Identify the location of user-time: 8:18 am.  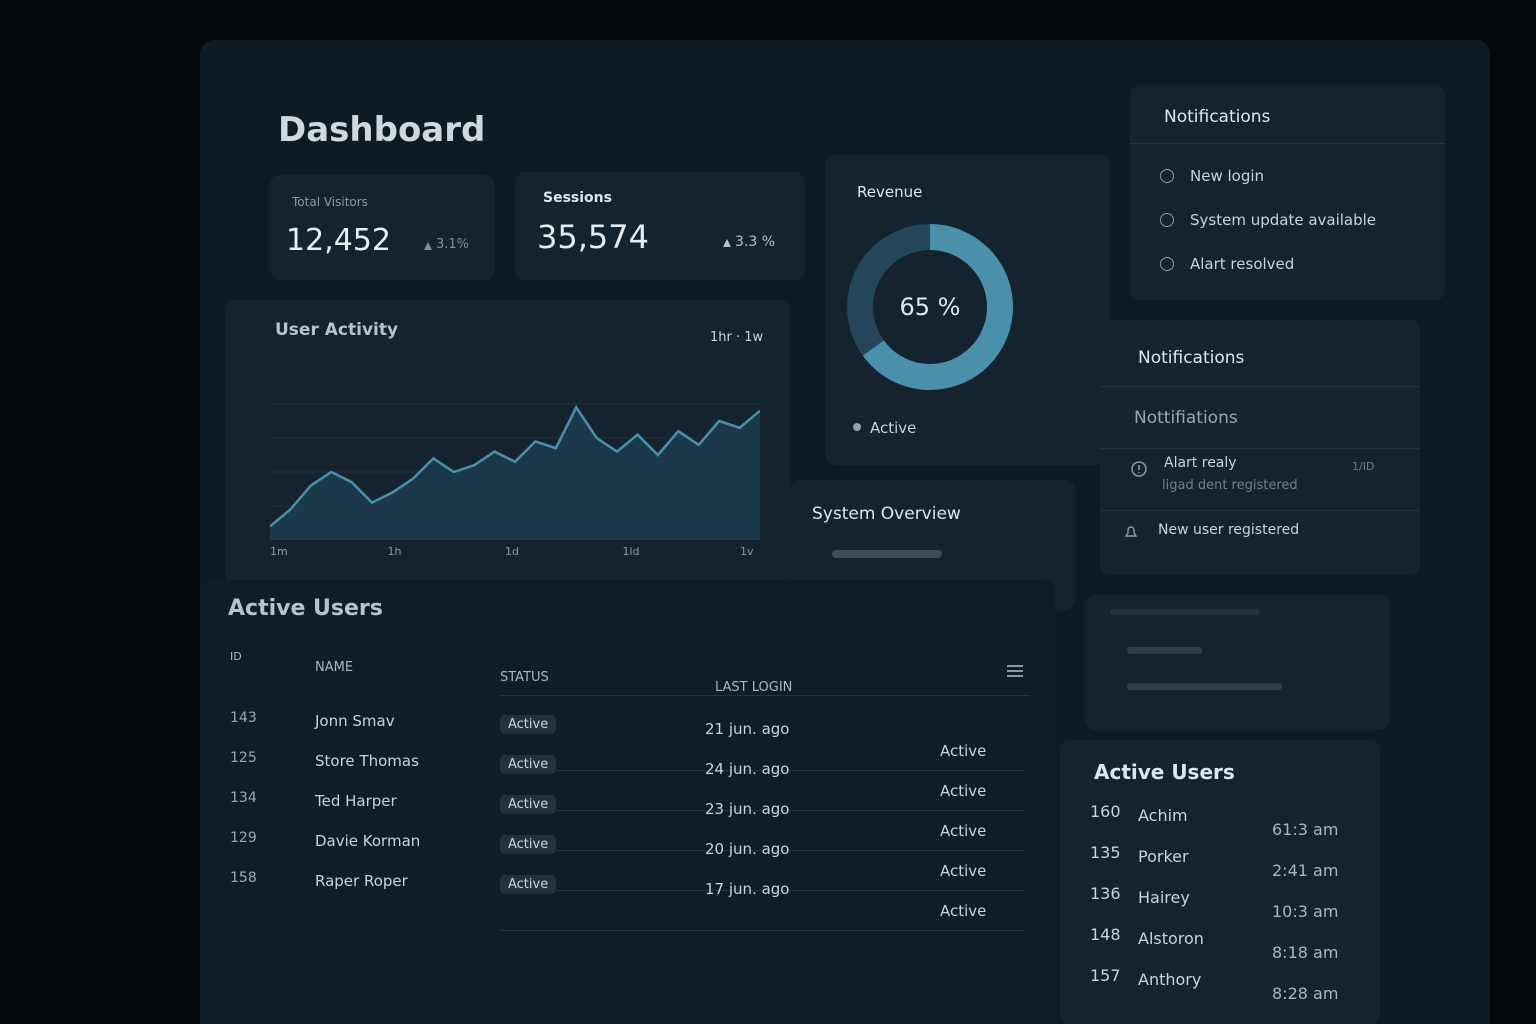
(1305, 952).